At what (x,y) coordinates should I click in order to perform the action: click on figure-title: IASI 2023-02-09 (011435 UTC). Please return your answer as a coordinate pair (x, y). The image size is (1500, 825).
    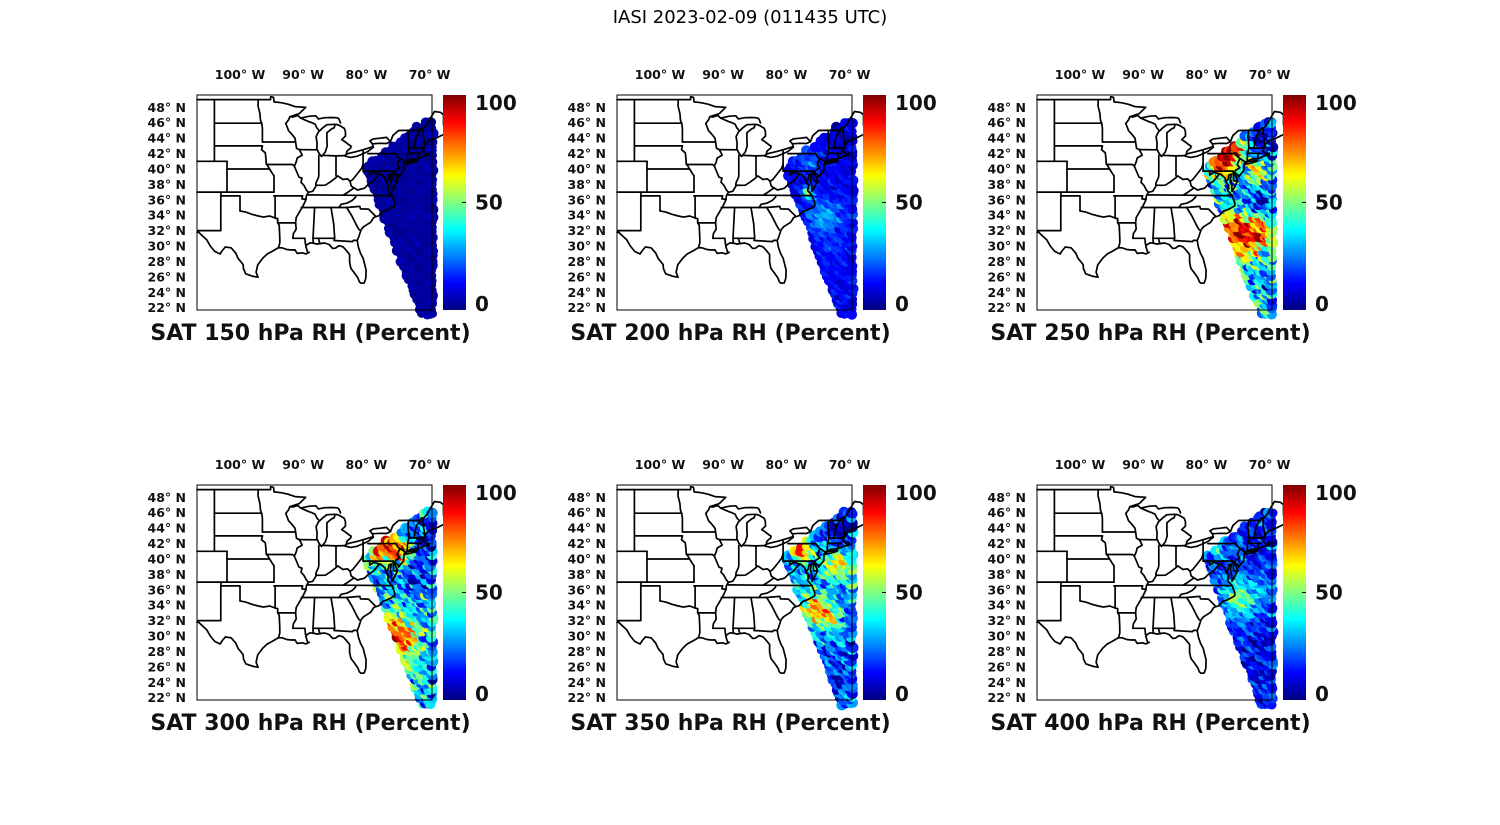
    Looking at the image, I should click on (750, 17).